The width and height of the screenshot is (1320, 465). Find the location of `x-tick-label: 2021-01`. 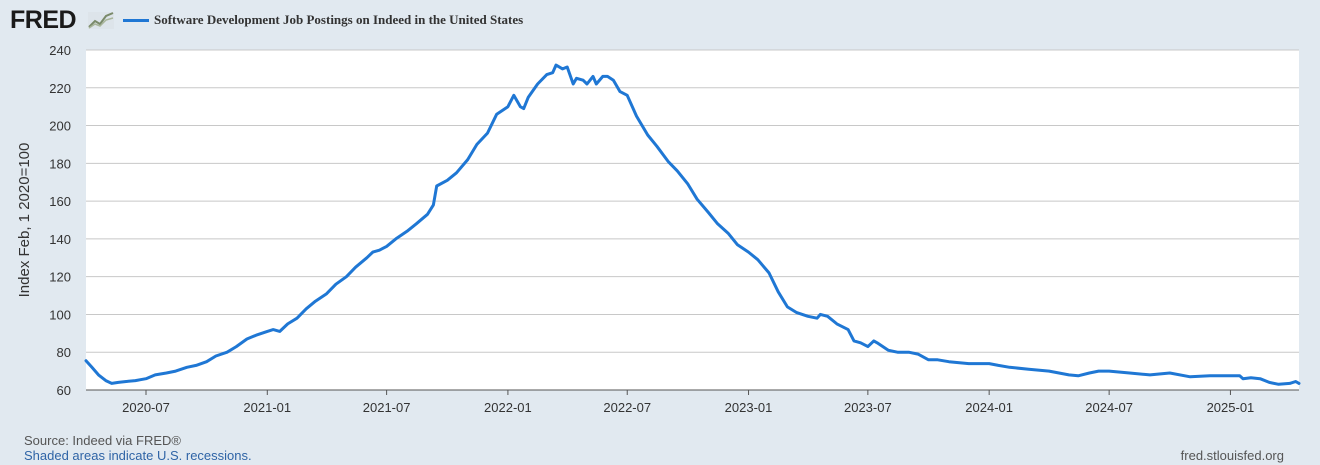

x-tick-label: 2021-01 is located at coordinates (267, 407).